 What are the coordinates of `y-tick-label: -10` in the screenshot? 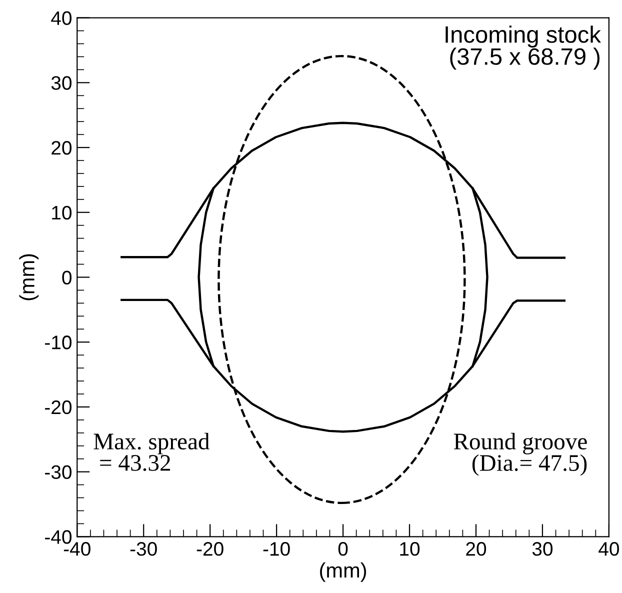 It's located at (58, 343).